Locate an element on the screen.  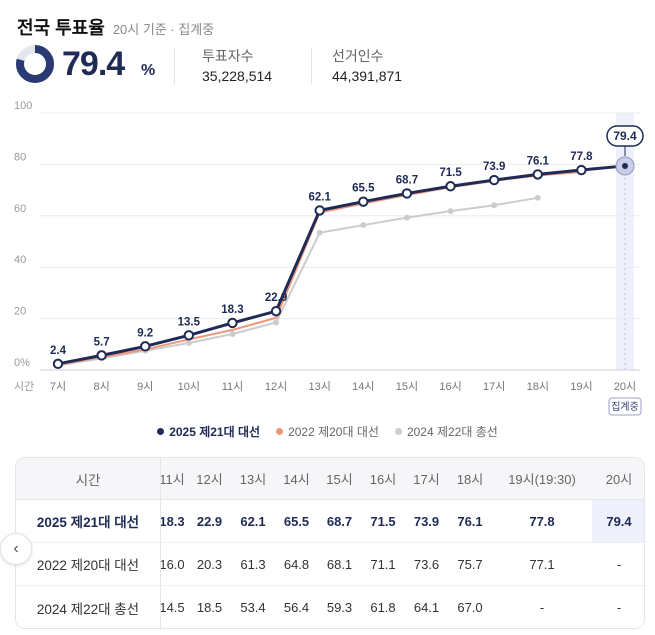
x-tick-label: 13시 is located at coordinates (320, 387).